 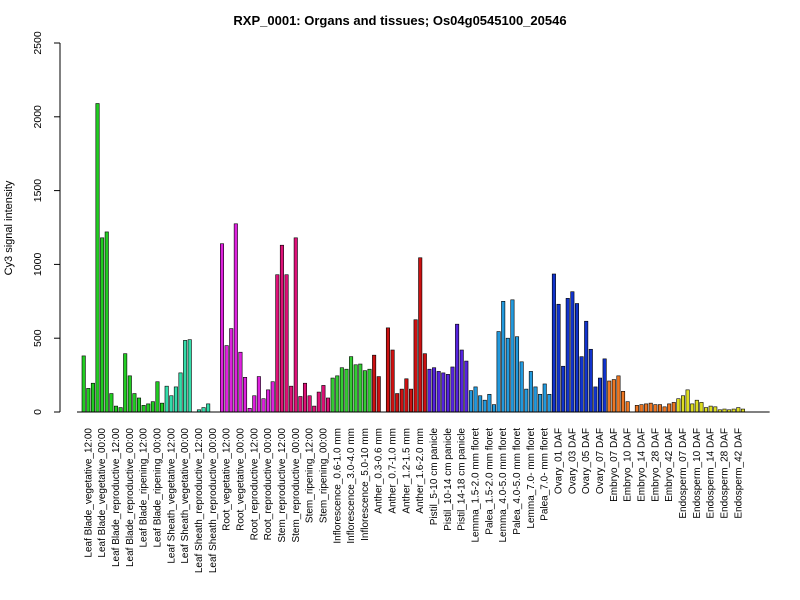 I want to click on x-tick-label: Leaf Blade_ripening_12:00, so click(x=144, y=488).